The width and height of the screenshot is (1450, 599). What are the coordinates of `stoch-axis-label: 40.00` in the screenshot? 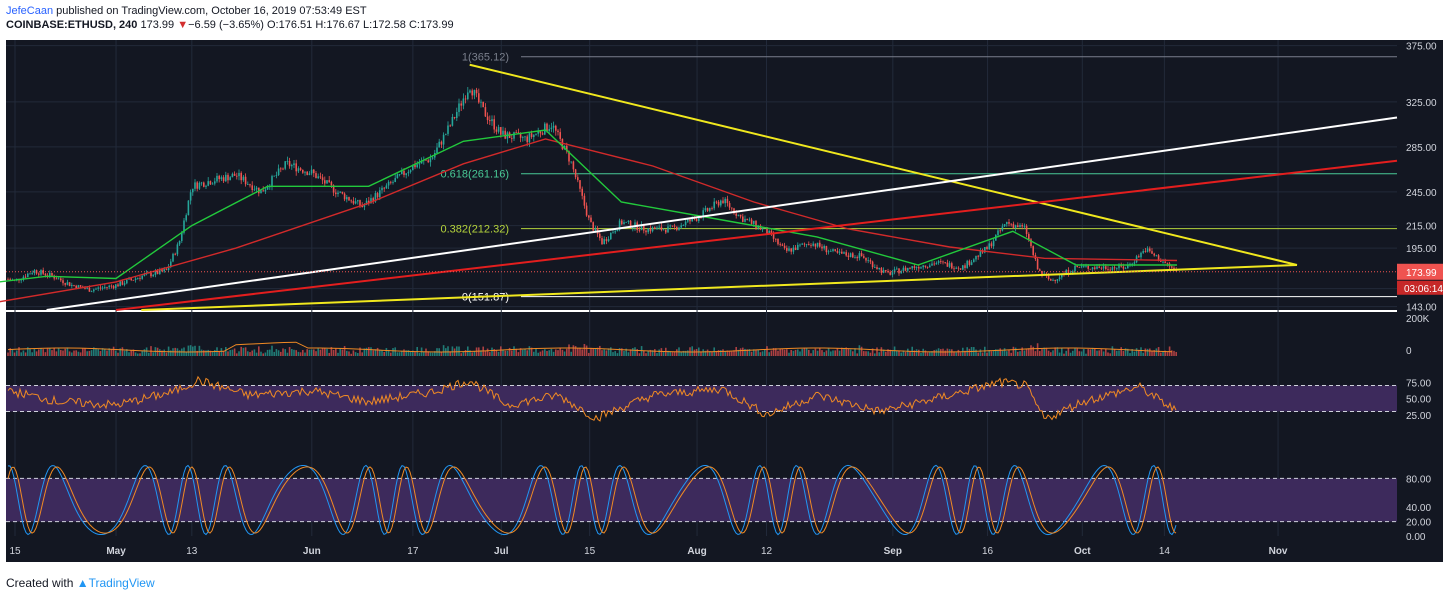 It's located at (1418, 508).